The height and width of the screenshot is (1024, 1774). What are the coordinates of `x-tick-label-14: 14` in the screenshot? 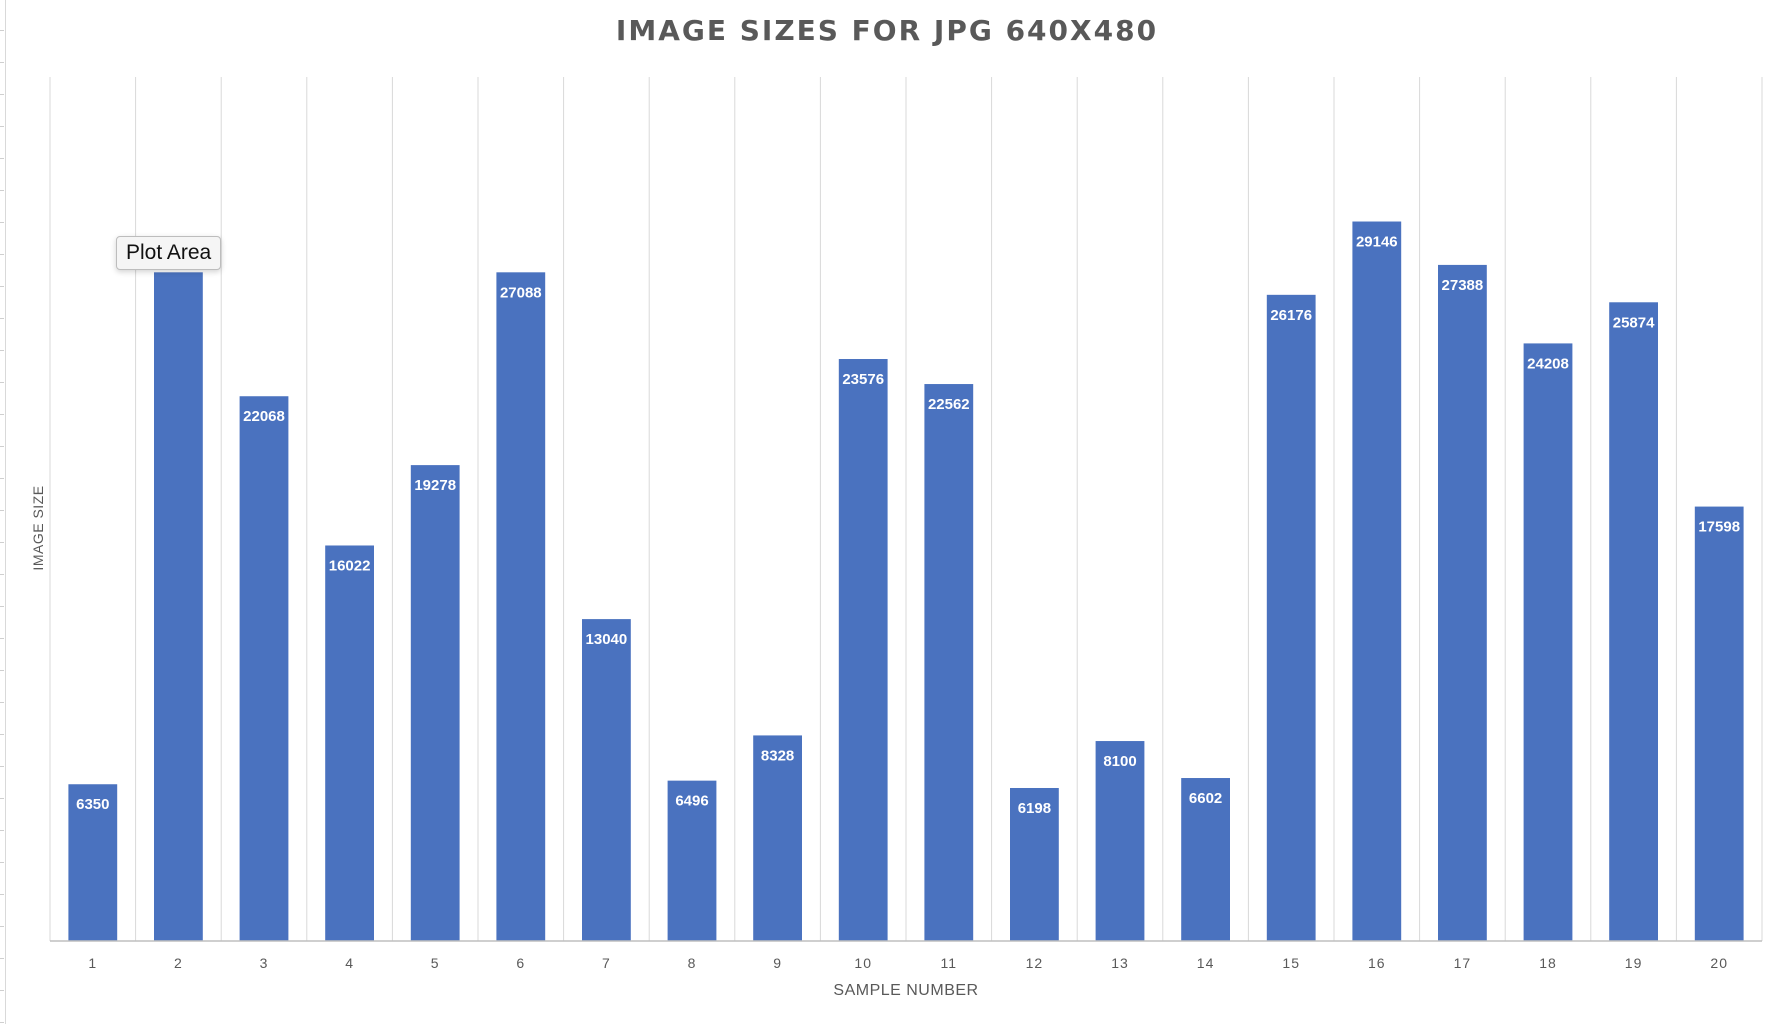 It's located at (1206, 963).